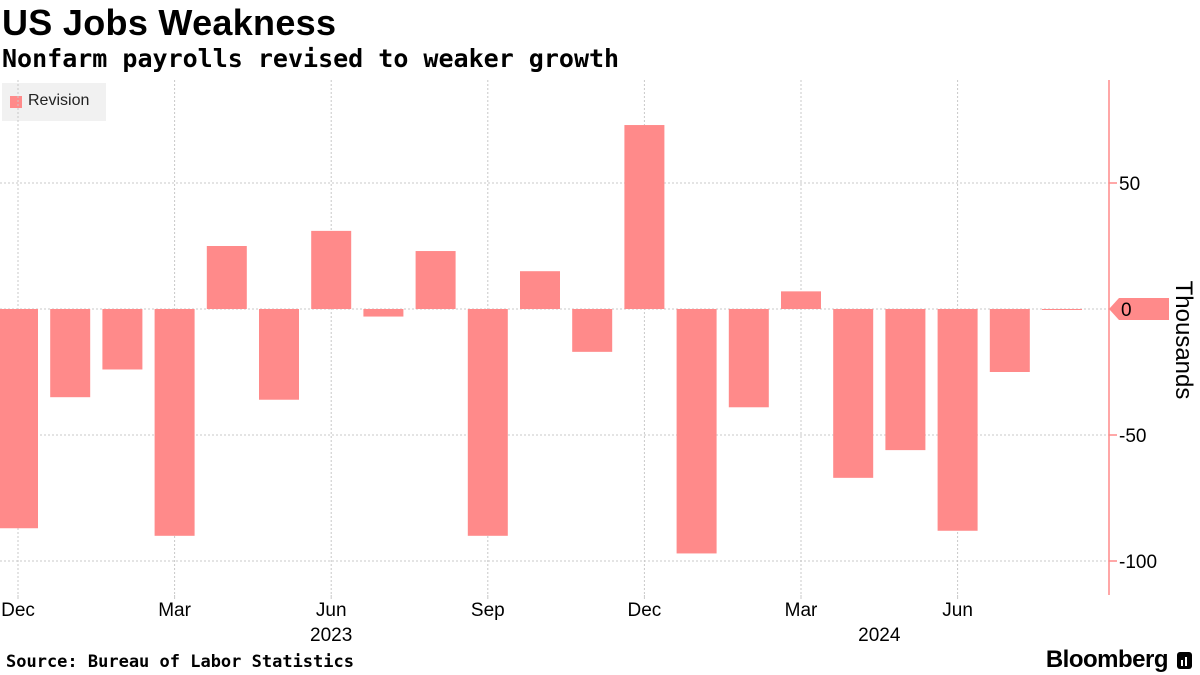 The image size is (1200, 675). What do you see at coordinates (801, 300) in the screenshot?
I see `bar-mar-2024` at bounding box center [801, 300].